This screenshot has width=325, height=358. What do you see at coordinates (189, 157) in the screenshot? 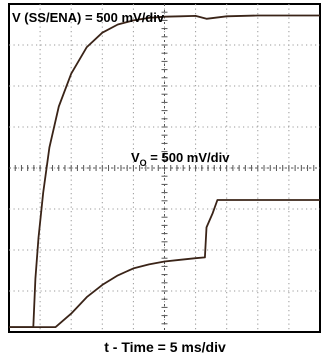
I see `annotation-vo-rest: = 500 mV/div` at bounding box center [189, 157].